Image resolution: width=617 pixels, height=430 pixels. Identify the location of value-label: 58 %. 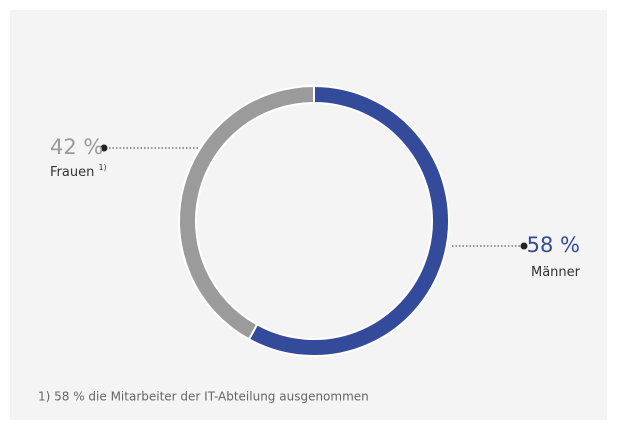
(553, 245).